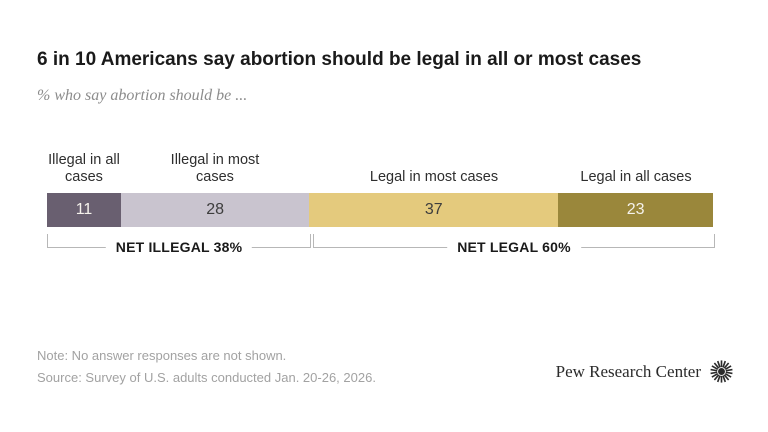  I want to click on brand-name: Pew Research Center, so click(628, 371).